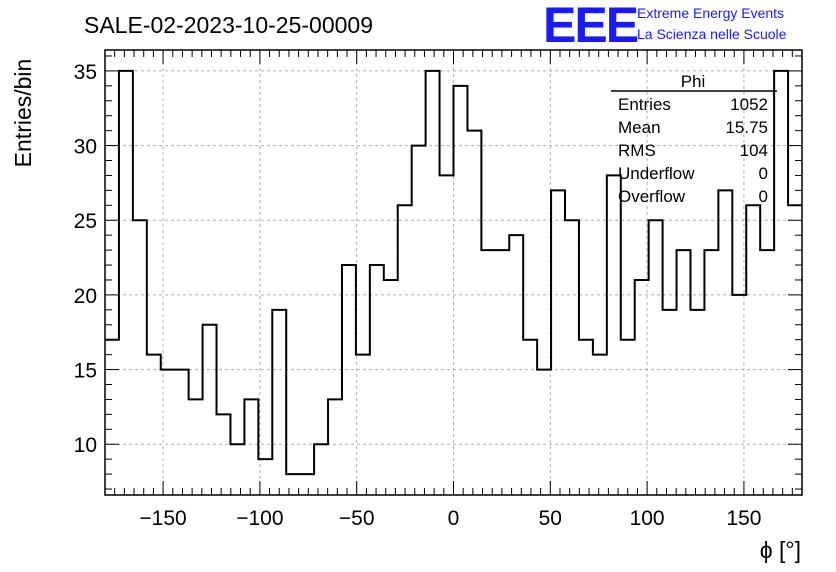 Image resolution: width=836 pixels, height=572 pixels. I want to click on chart-title: SALE-02-2023-10-25-00009, so click(228, 25).